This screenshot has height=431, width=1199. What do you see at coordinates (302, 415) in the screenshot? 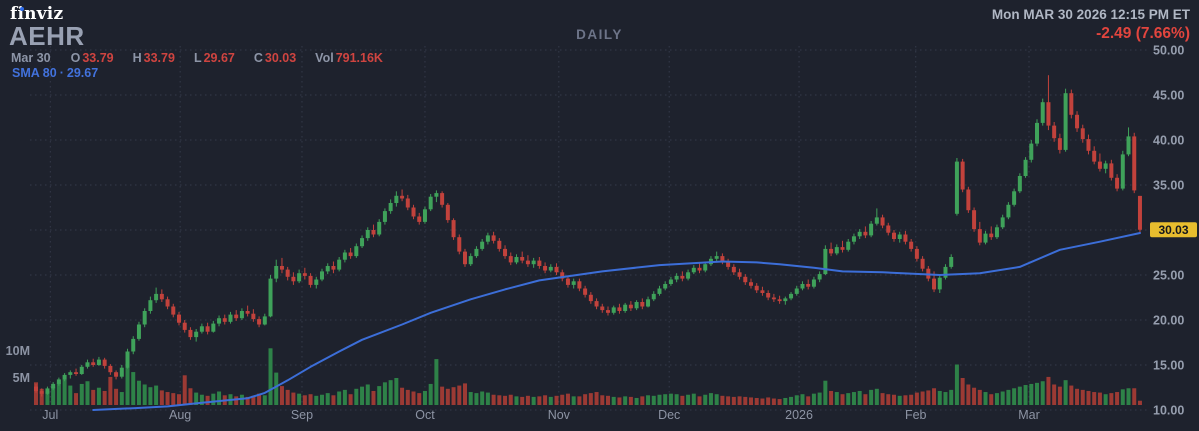
I see `month-label: Sep` at bounding box center [302, 415].